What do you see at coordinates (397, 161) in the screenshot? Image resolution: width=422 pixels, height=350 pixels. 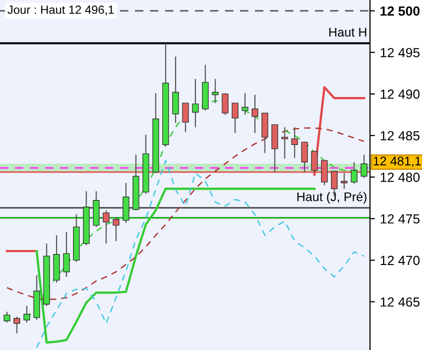 I see `ref-line-label: 12 481,1` at bounding box center [397, 161].